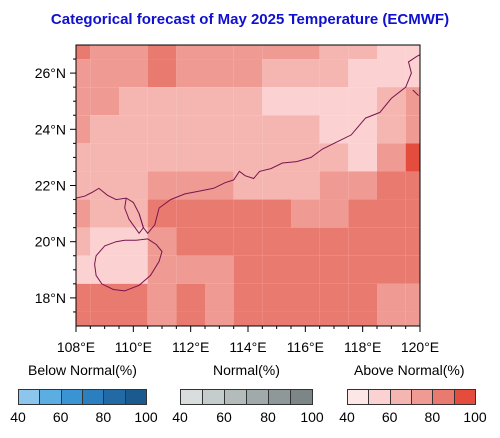  I want to click on legend-above-tick: 60, so click(389, 417).